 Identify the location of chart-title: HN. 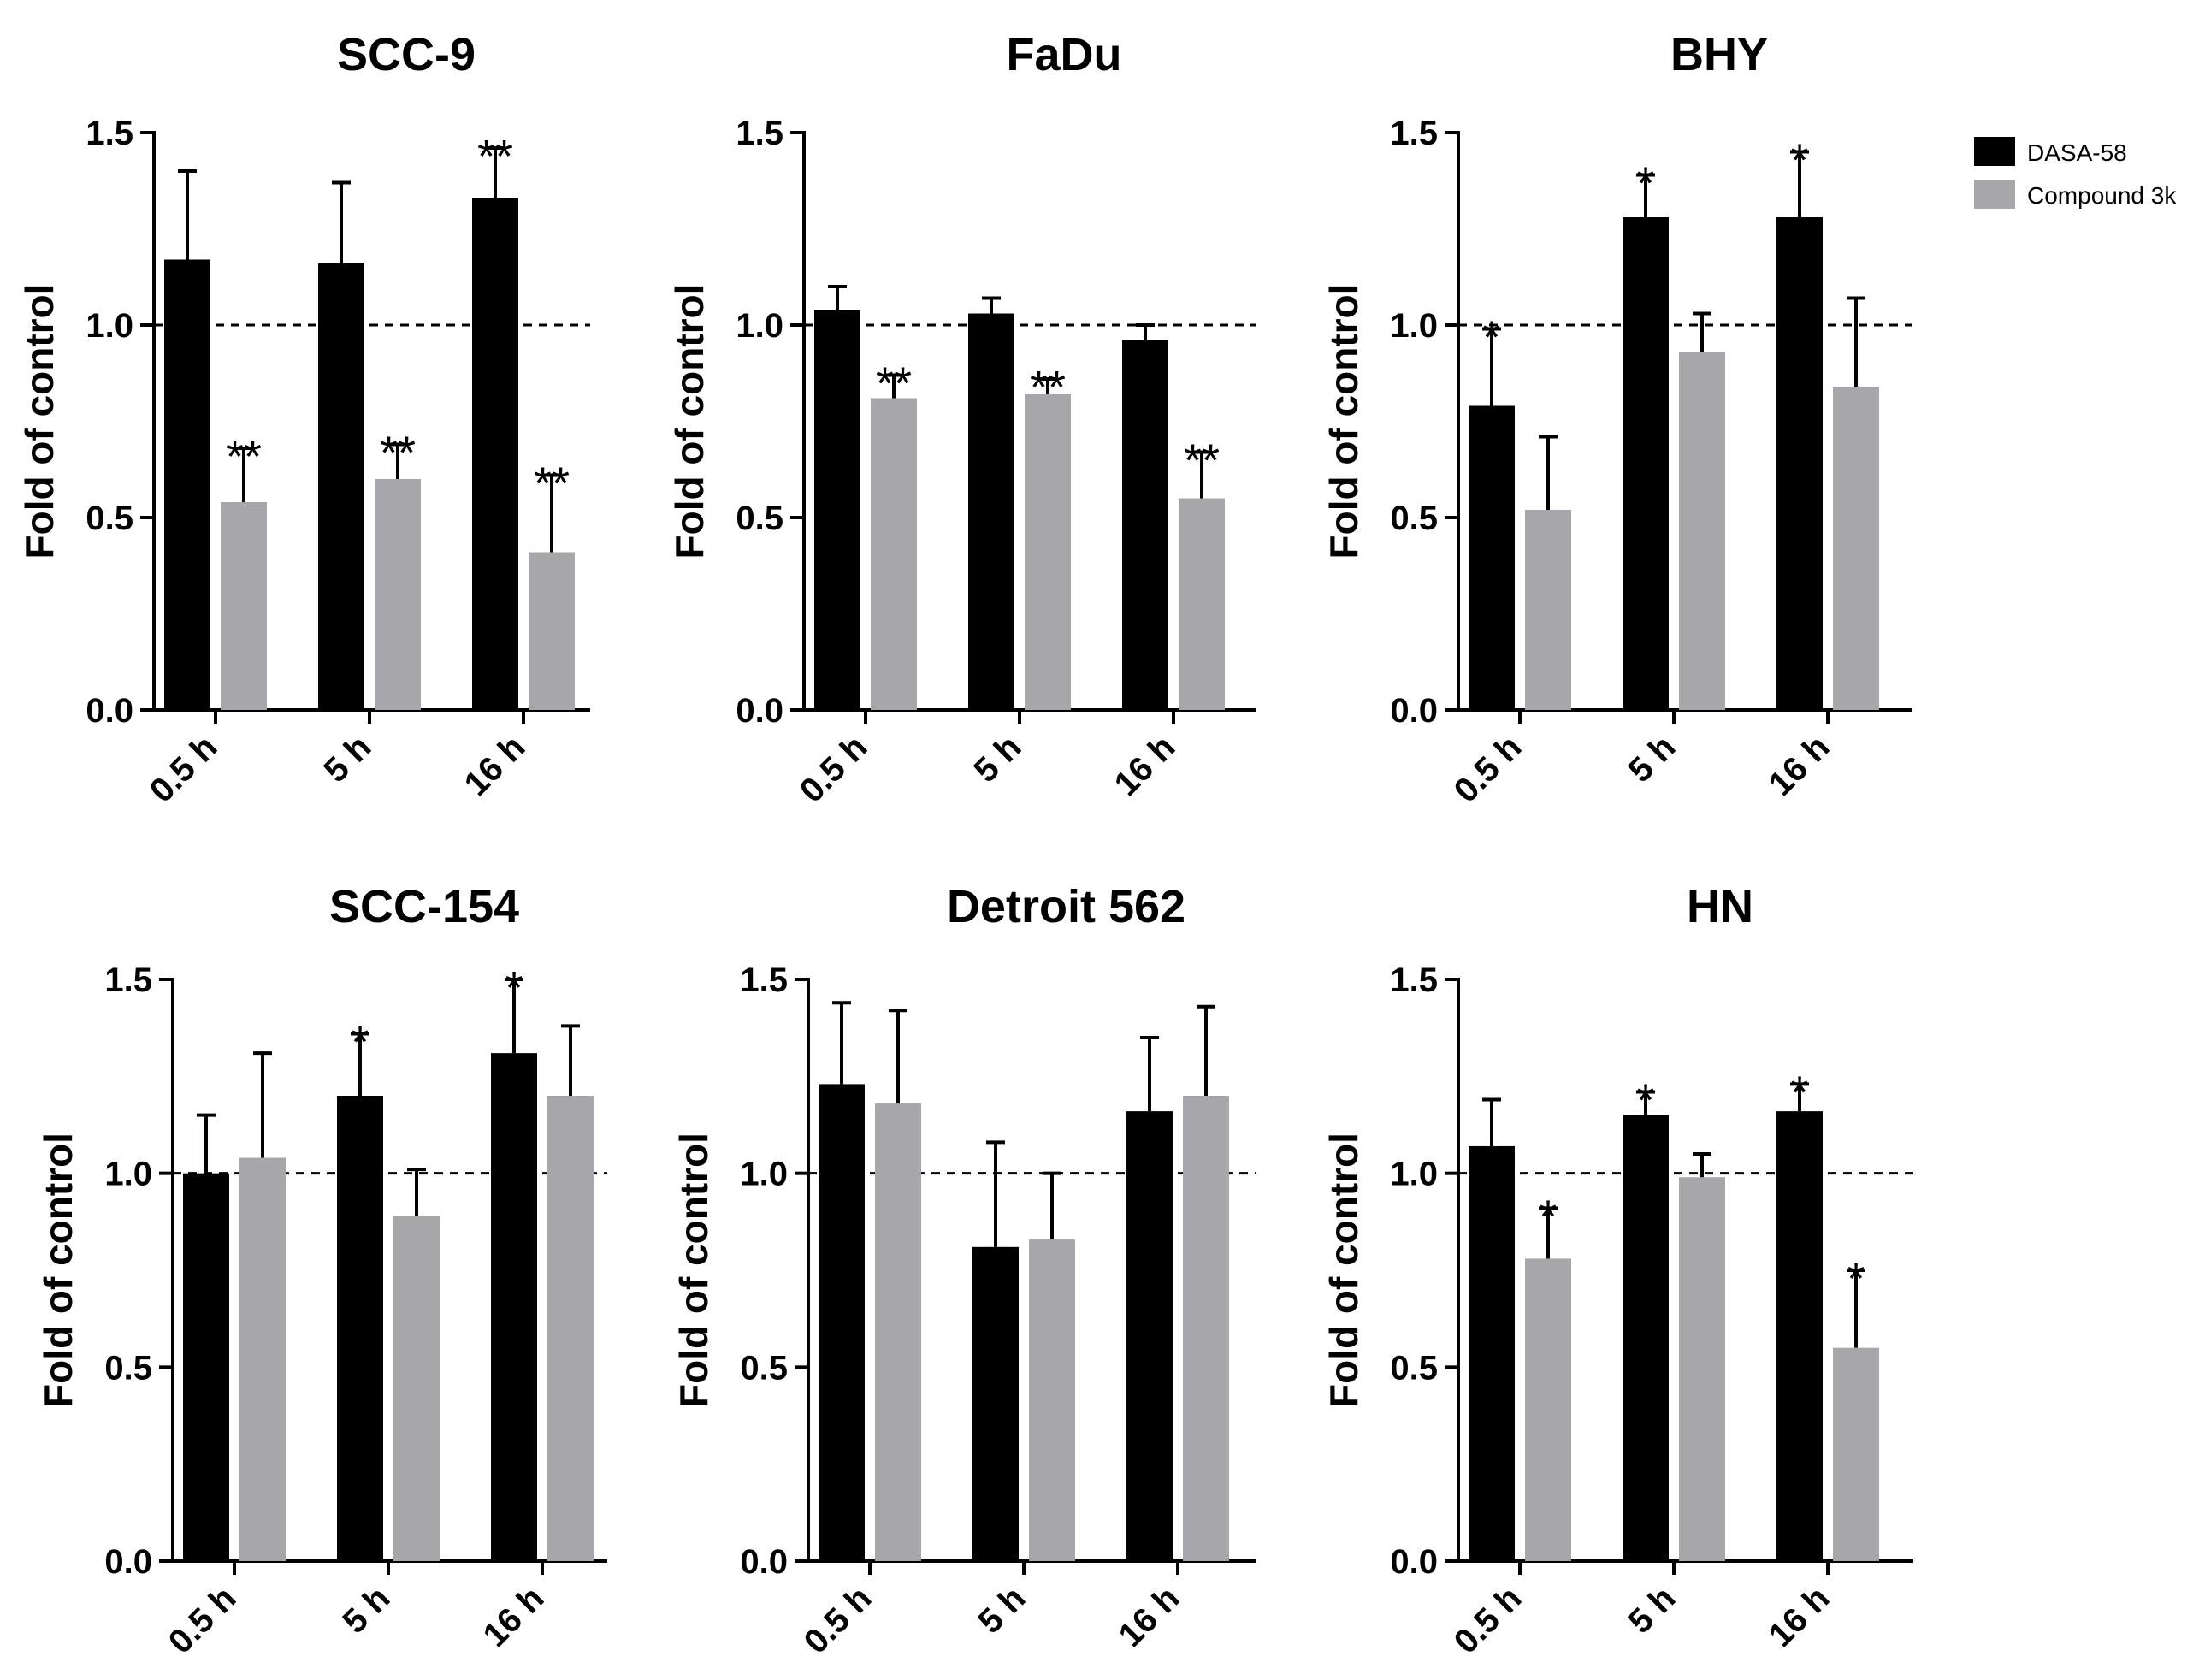
(1720, 907).